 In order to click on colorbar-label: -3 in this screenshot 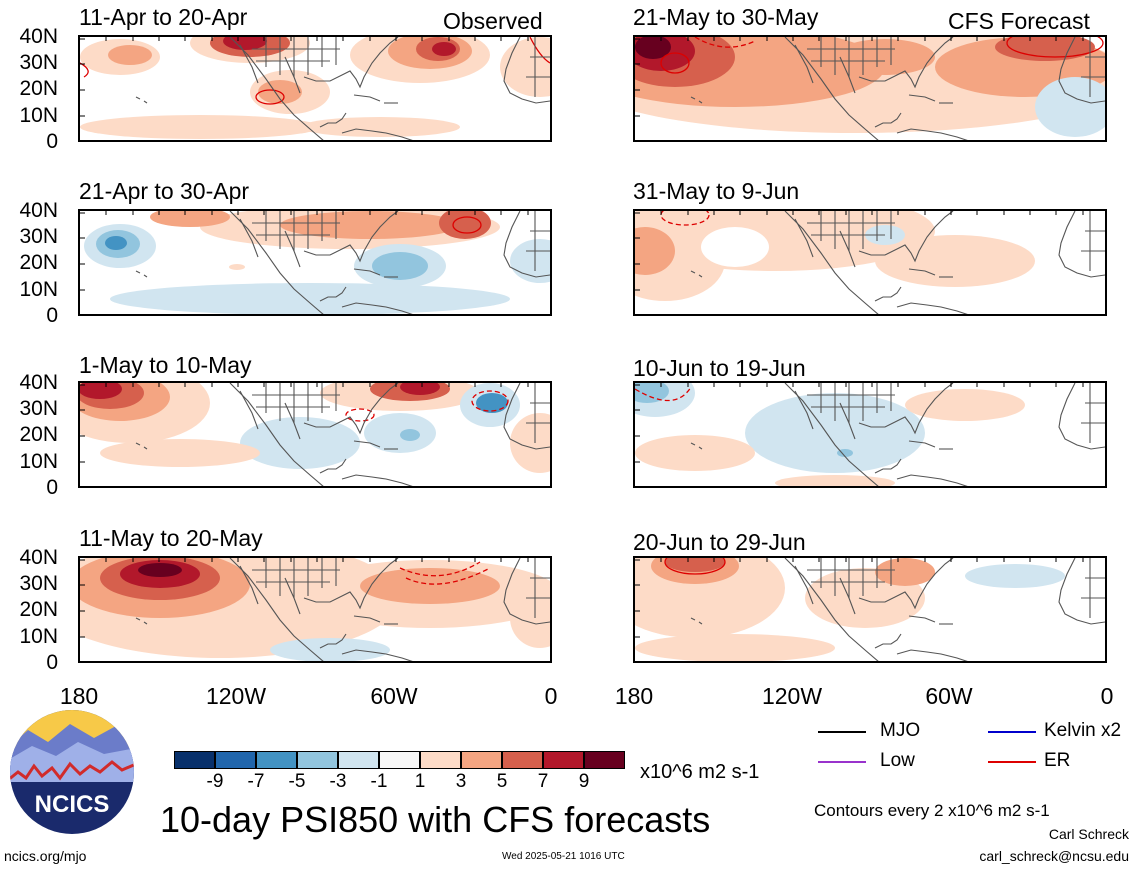, I will do `click(338, 781)`.